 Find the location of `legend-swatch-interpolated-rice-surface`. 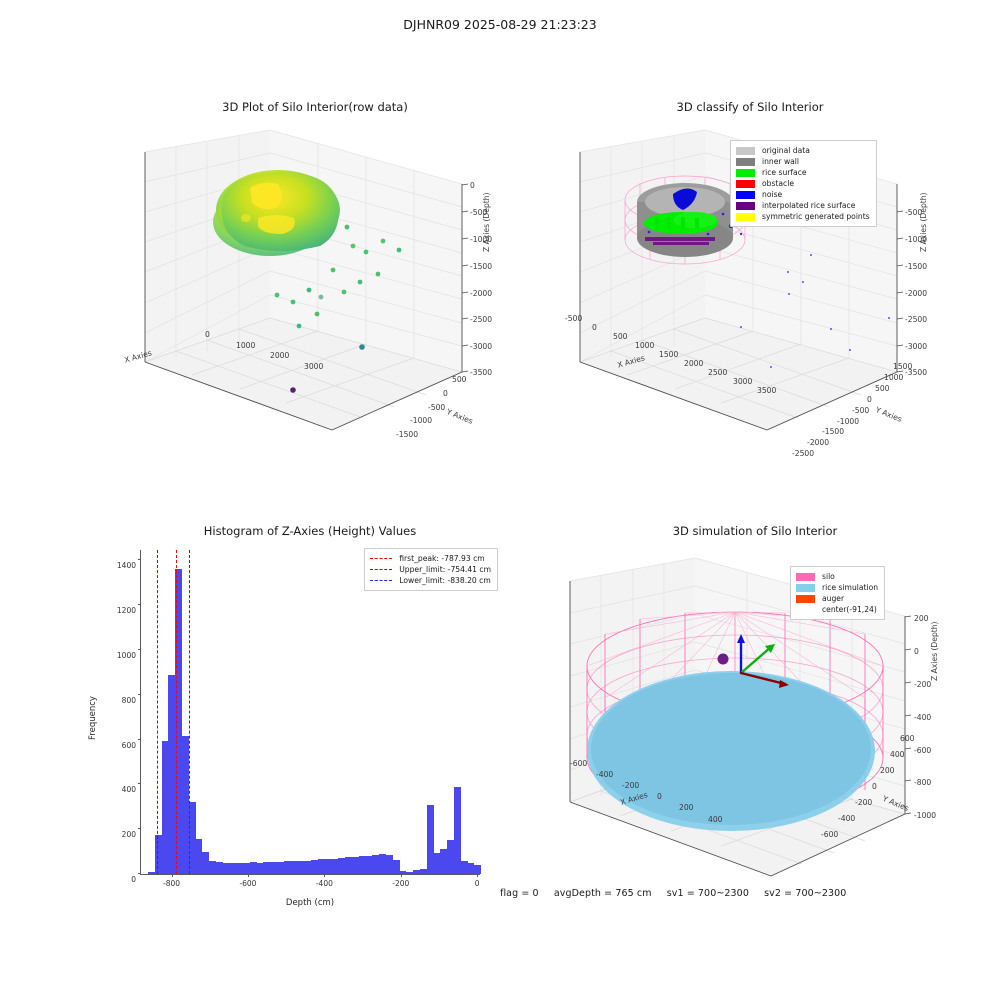

legend-swatch-interpolated-rice-surface is located at coordinates (745, 205).